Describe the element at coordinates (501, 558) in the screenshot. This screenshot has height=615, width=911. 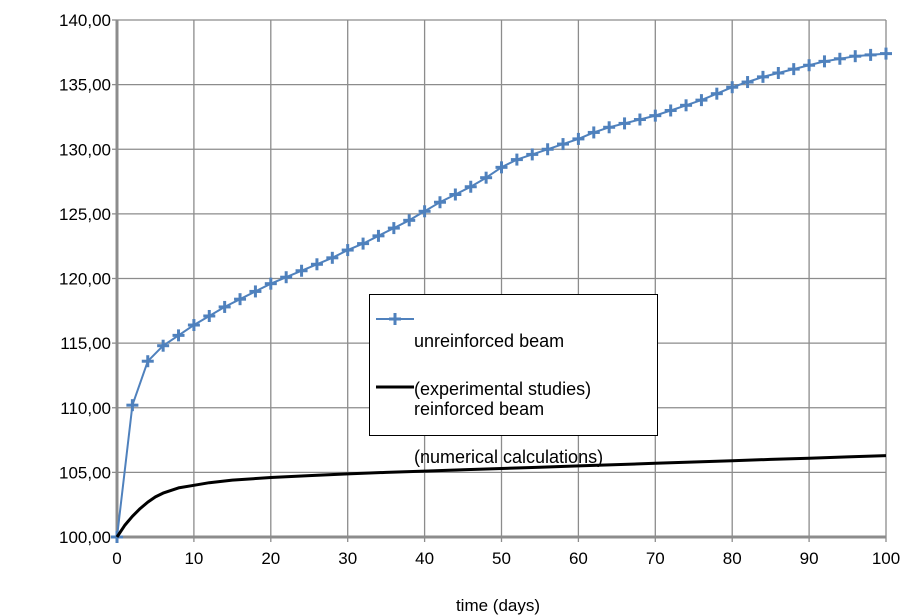
I see `x-tick-label-50: 50` at that location.